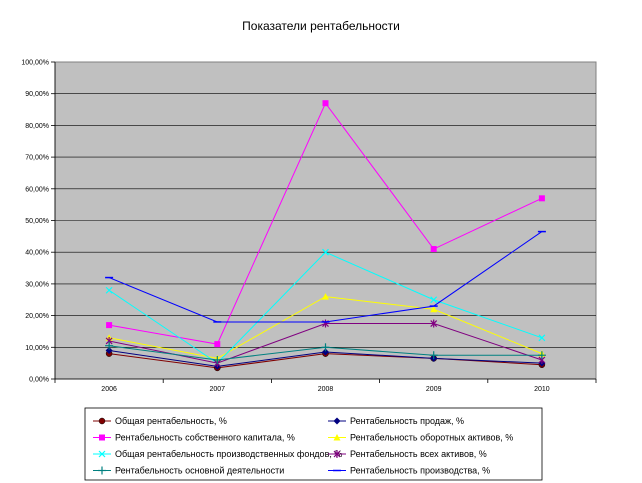 This screenshot has width=642, height=483. I want to click on y-tick-label: 50,00%, so click(37, 221).